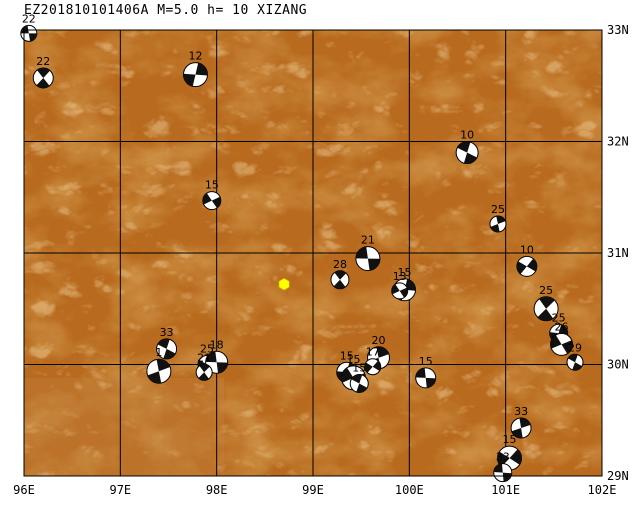 The image size is (643, 505). Describe the element at coordinates (379, 340) in the screenshot. I see `depth-label: 20` at that location.